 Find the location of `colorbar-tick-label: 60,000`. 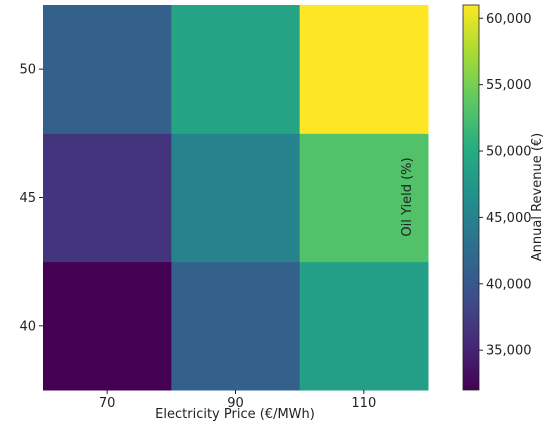

colorbar-tick-label: 60,000 is located at coordinates (509, 19).